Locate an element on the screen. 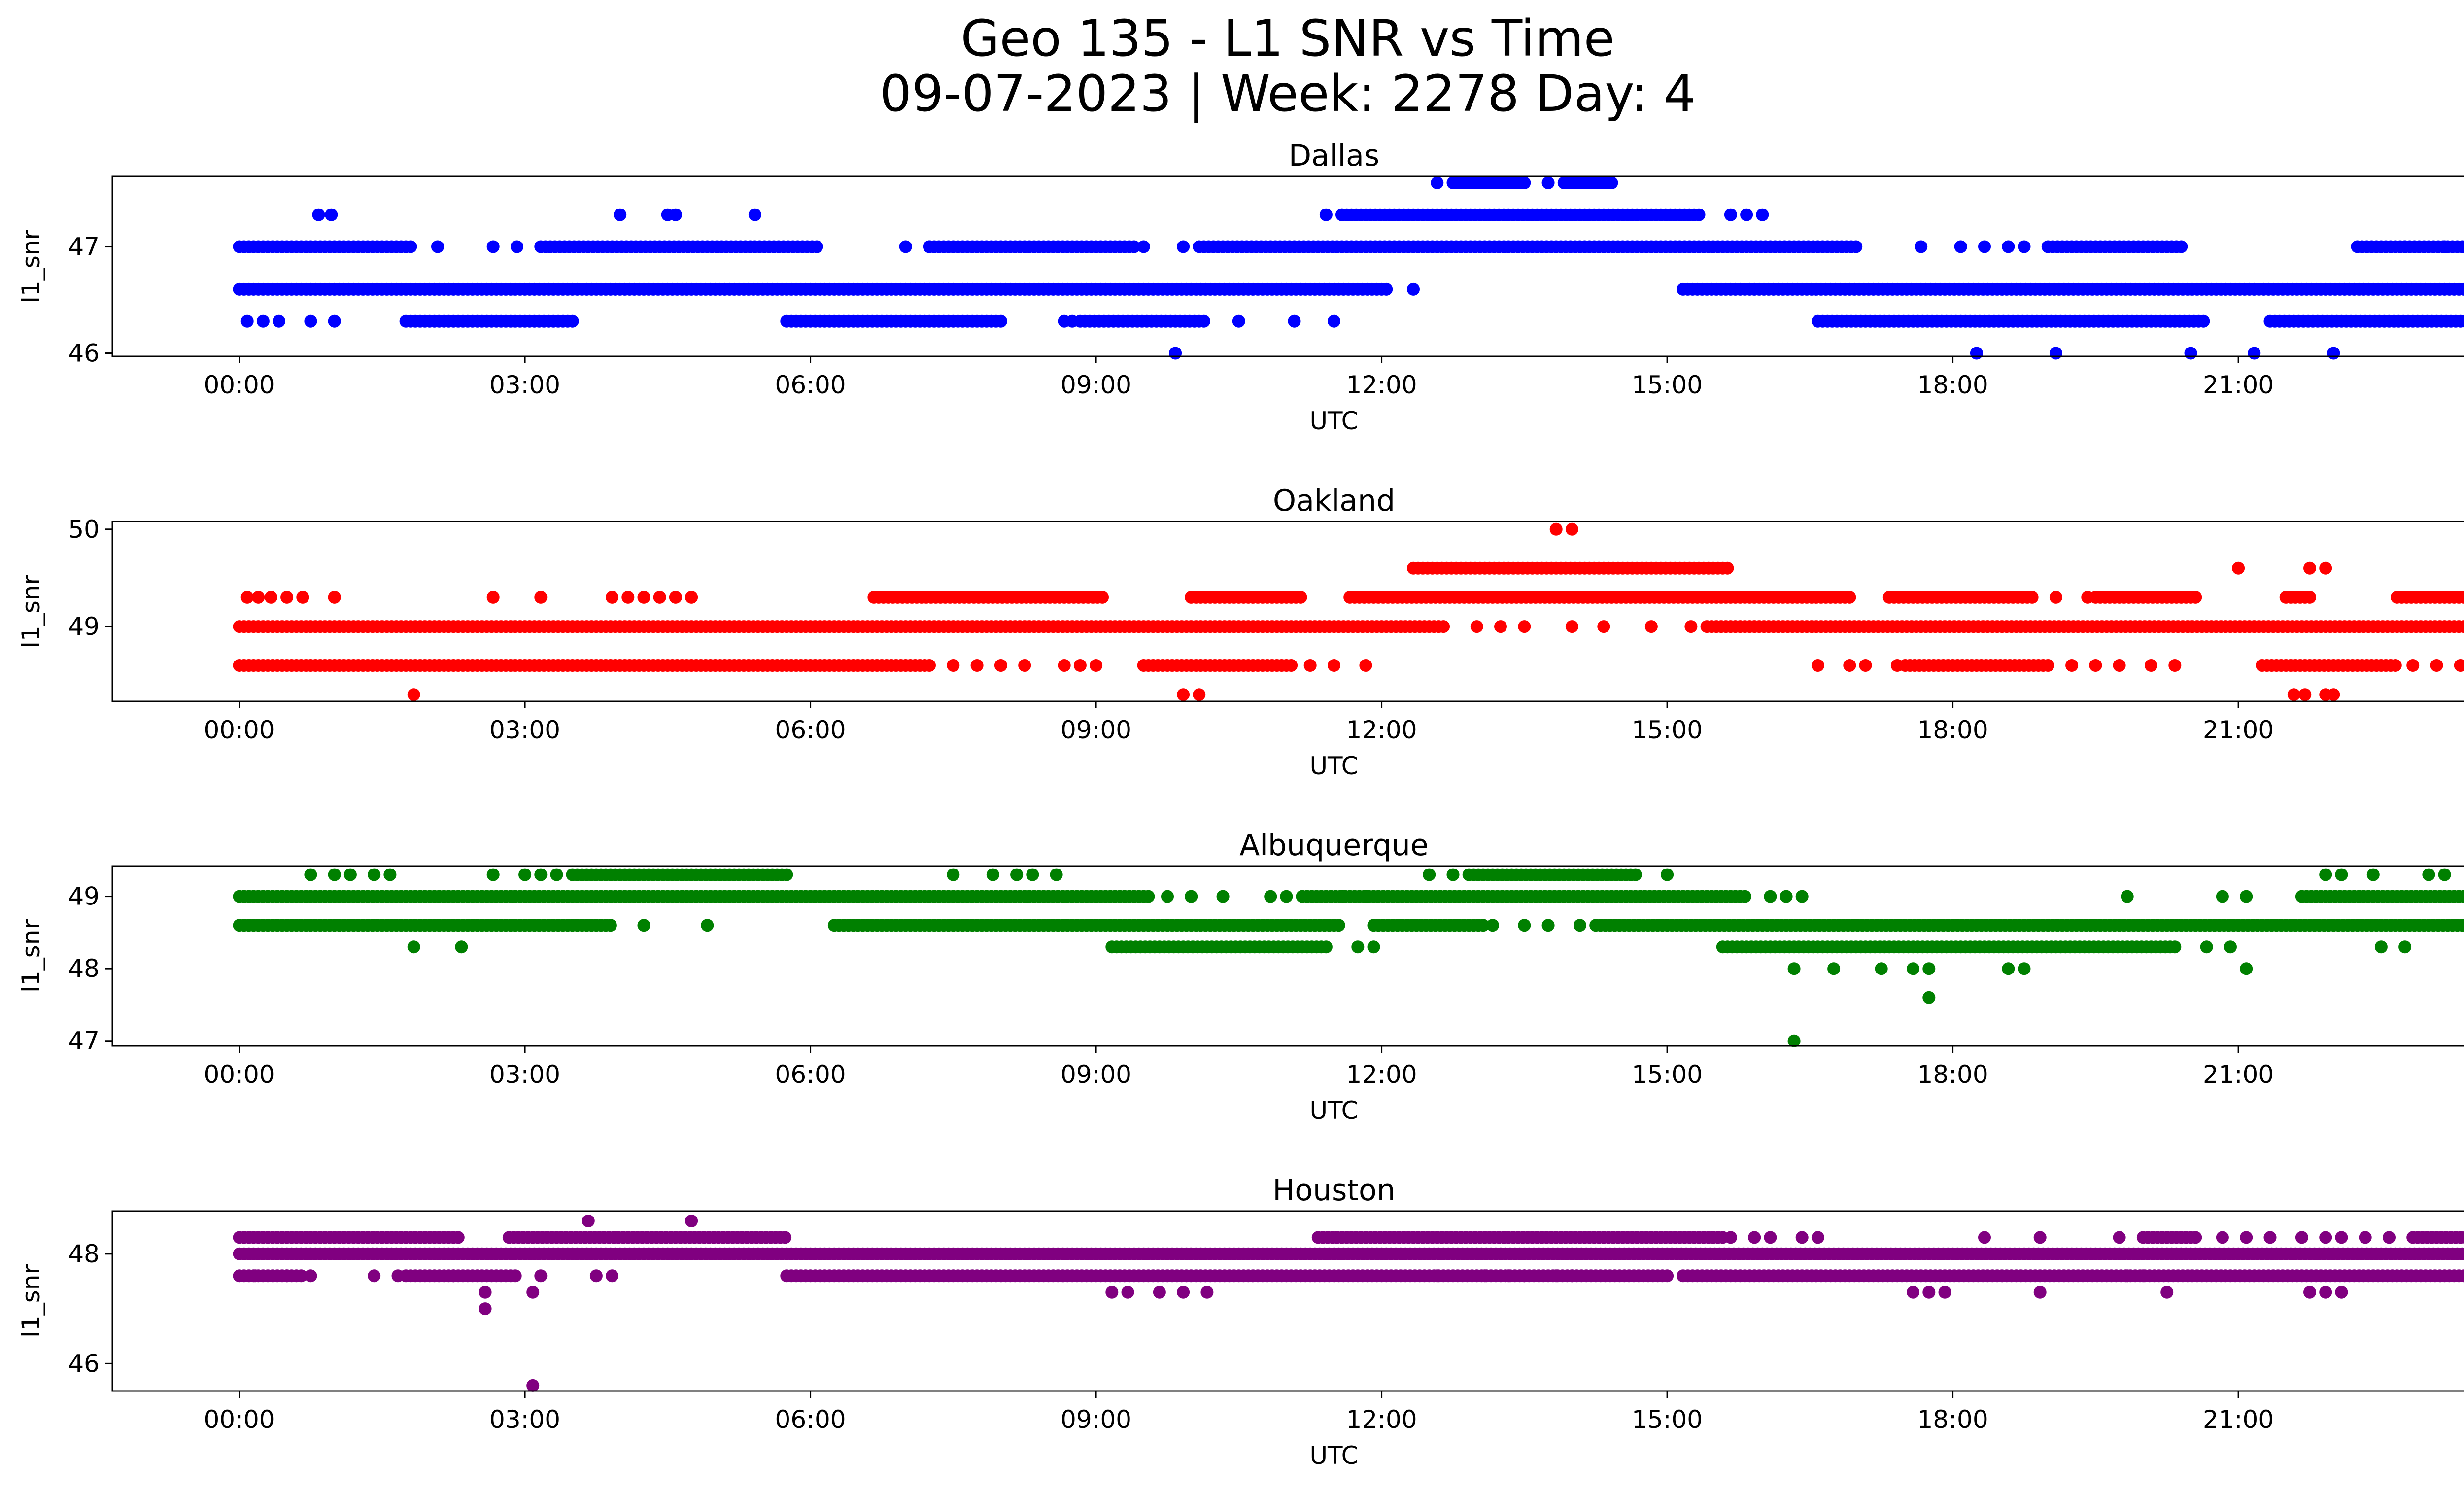 This screenshot has width=2464, height=1495. x-tick-label: 15:00 is located at coordinates (1667, 1419).